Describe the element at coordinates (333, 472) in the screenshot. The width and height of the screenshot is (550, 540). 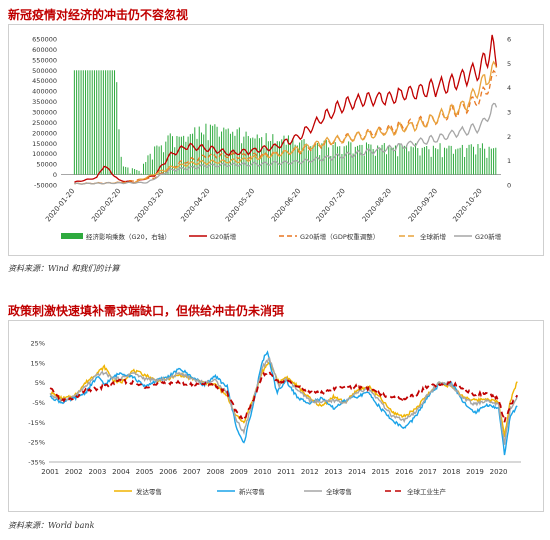
I see `x-tick-label: 2013` at that location.